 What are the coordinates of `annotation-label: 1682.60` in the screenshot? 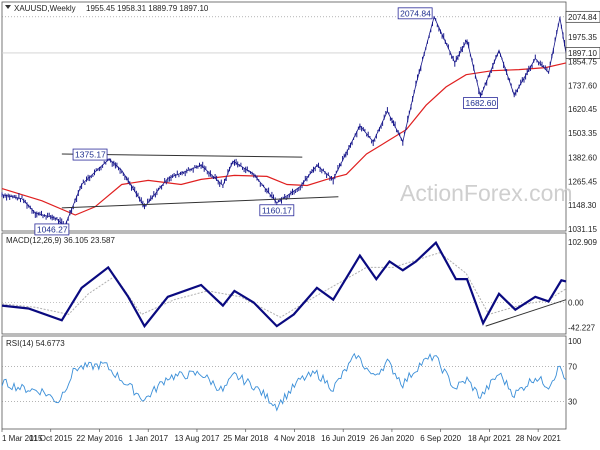 It's located at (480, 103).